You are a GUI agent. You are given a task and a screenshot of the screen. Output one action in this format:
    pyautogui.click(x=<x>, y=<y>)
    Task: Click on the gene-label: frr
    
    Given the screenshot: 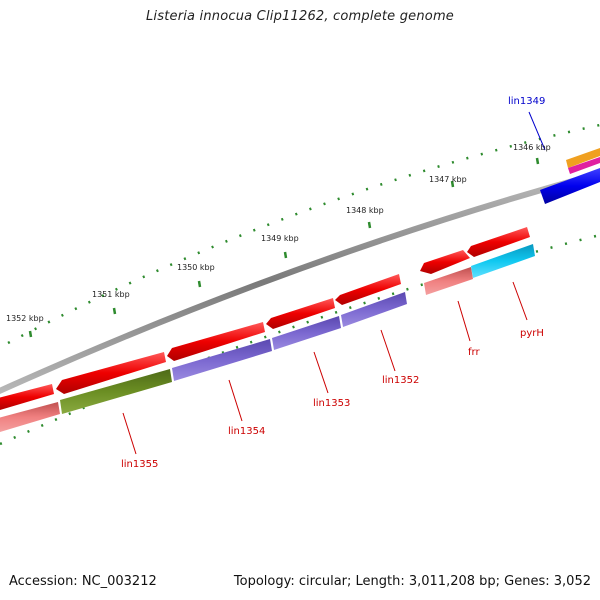 What is the action you would take?
    pyautogui.click(x=474, y=352)
    